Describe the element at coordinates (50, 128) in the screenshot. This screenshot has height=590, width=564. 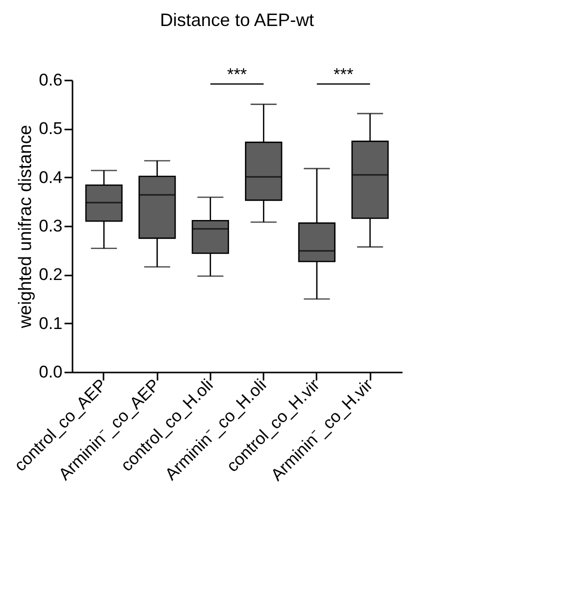
I see `y-tick-label: 0.5` at that location.